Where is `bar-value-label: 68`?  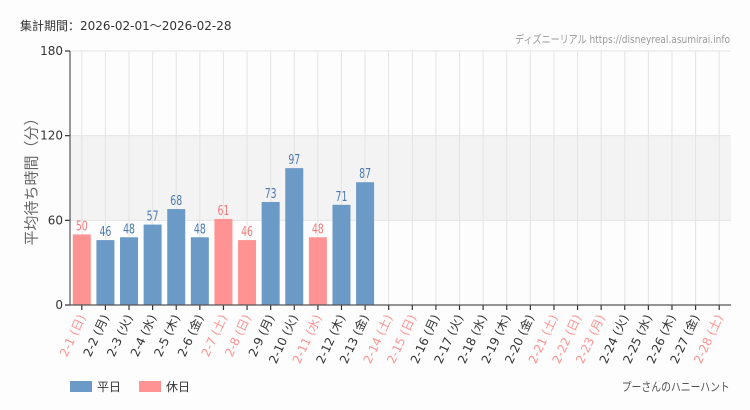
bar-value-label: 68 is located at coordinates (176, 200).